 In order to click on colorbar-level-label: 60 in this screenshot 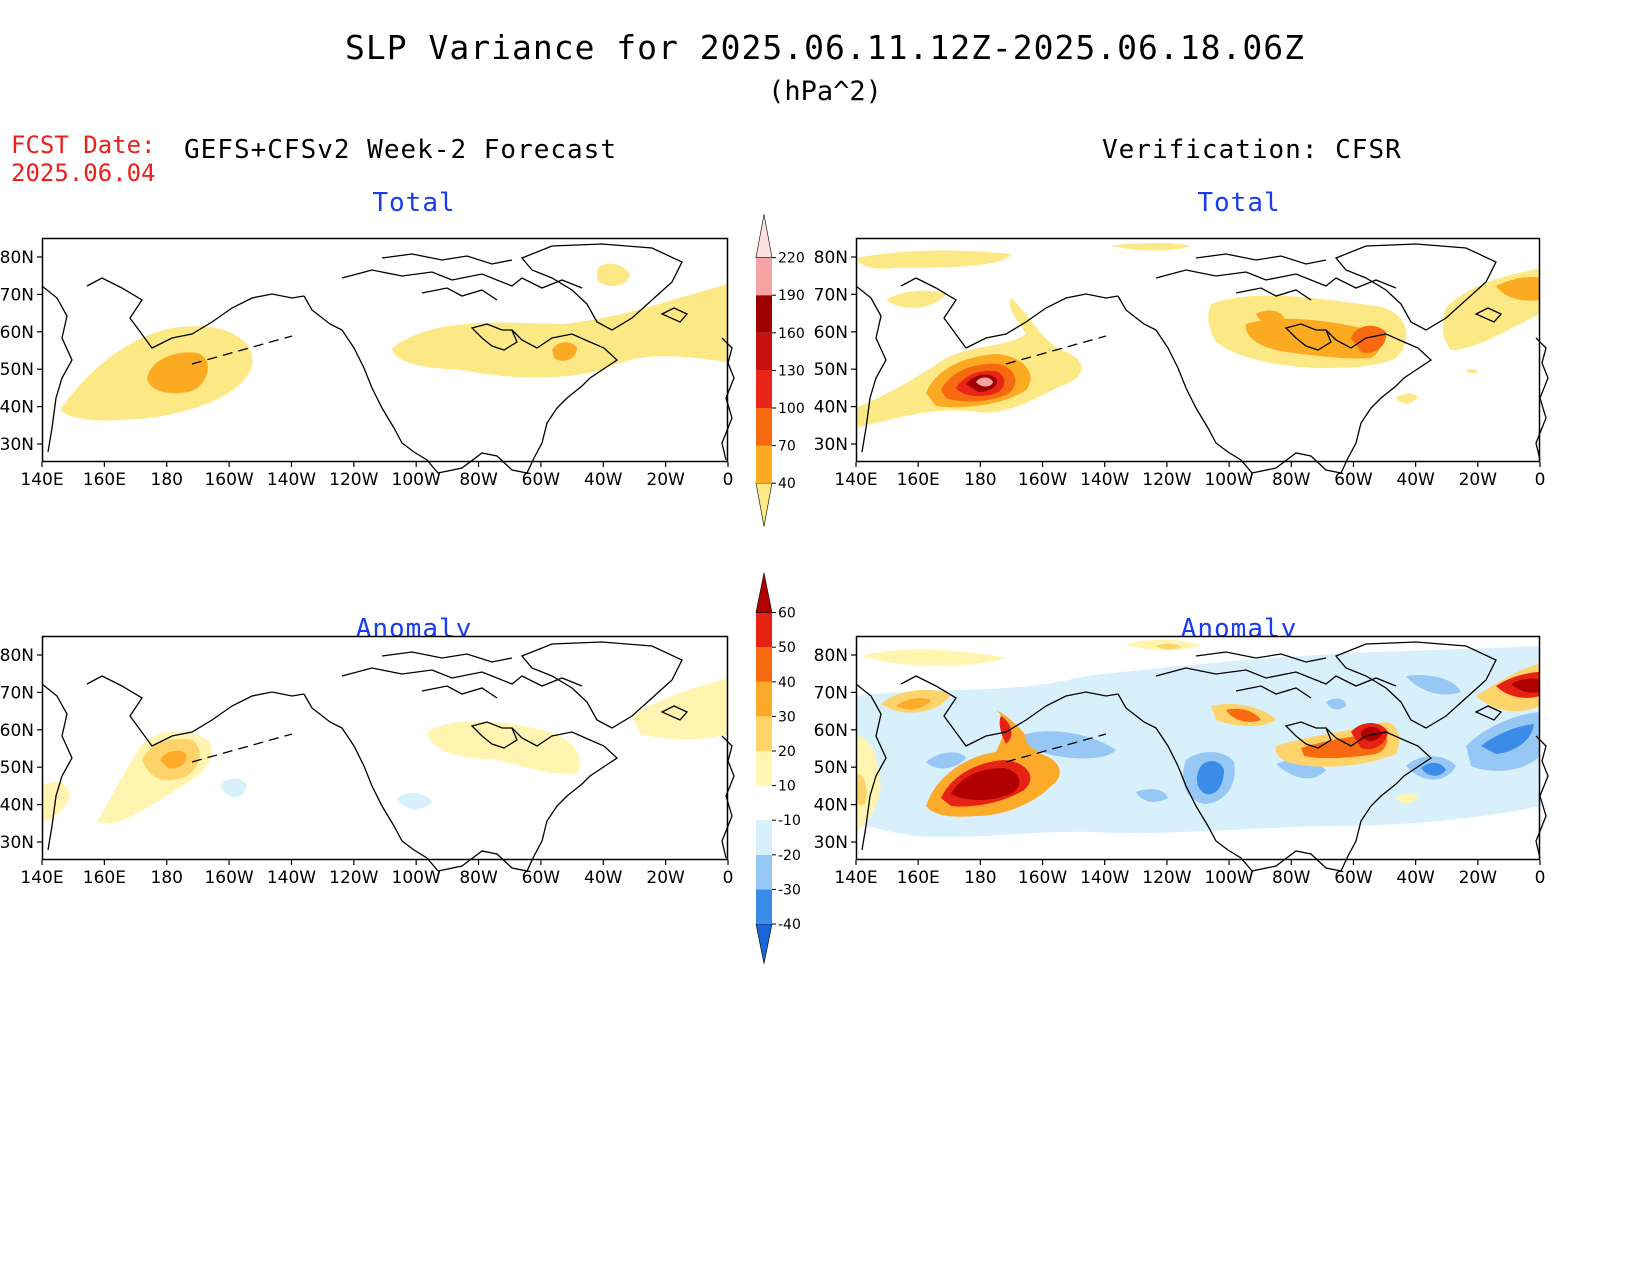, I will do `click(787, 614)`.